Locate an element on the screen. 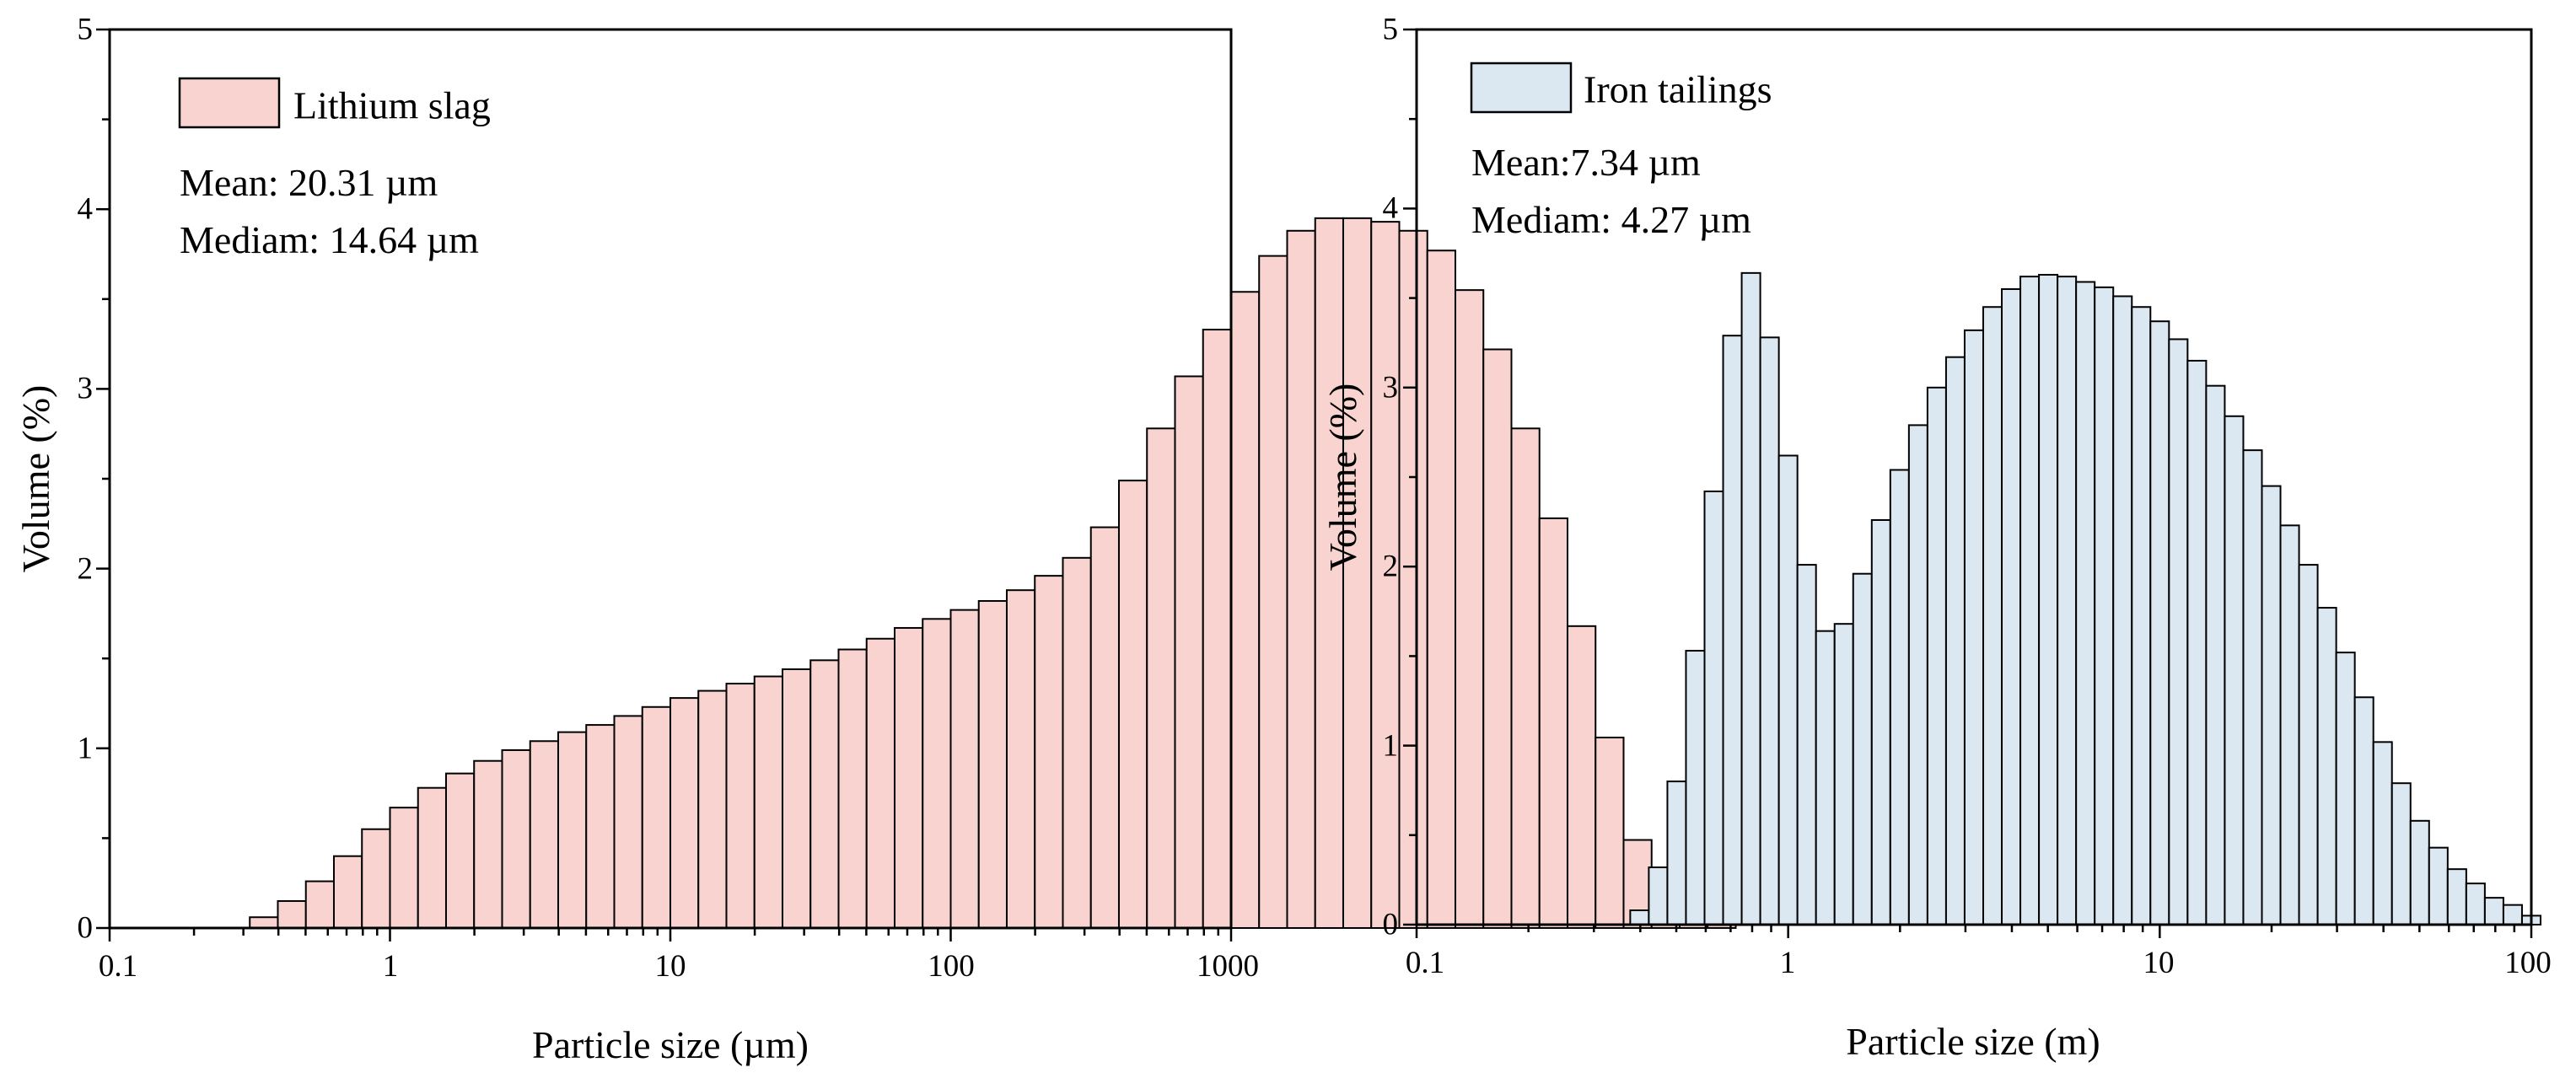  y-tick-label-left-1: 1 is located at coordinates (86, 749).